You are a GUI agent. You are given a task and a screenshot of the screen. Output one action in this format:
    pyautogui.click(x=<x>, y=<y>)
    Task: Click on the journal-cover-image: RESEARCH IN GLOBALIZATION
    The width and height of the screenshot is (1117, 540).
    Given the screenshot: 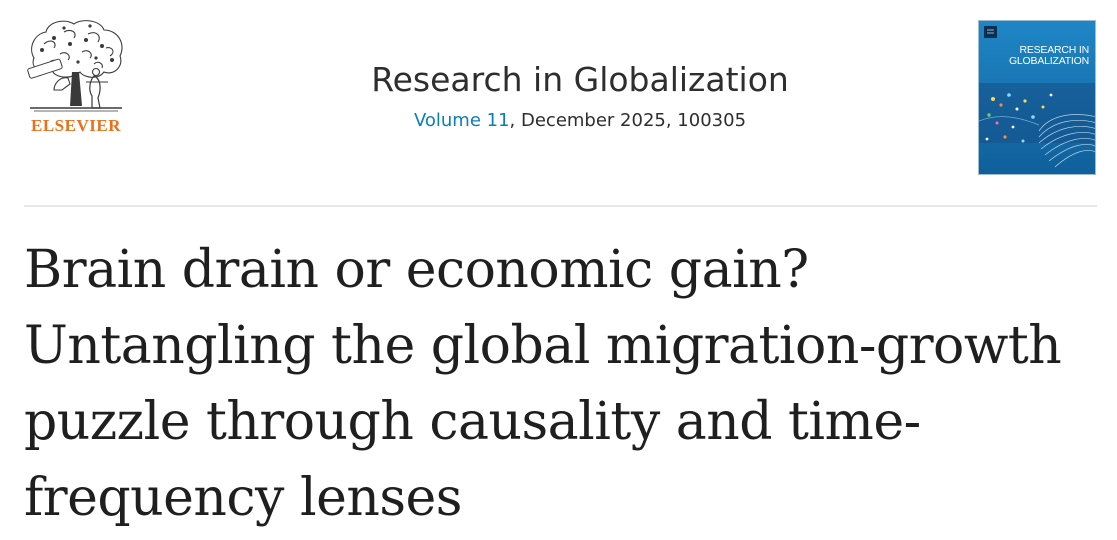 What is the action you would take?
    pyautogui.click(x=1037, y=97)
    